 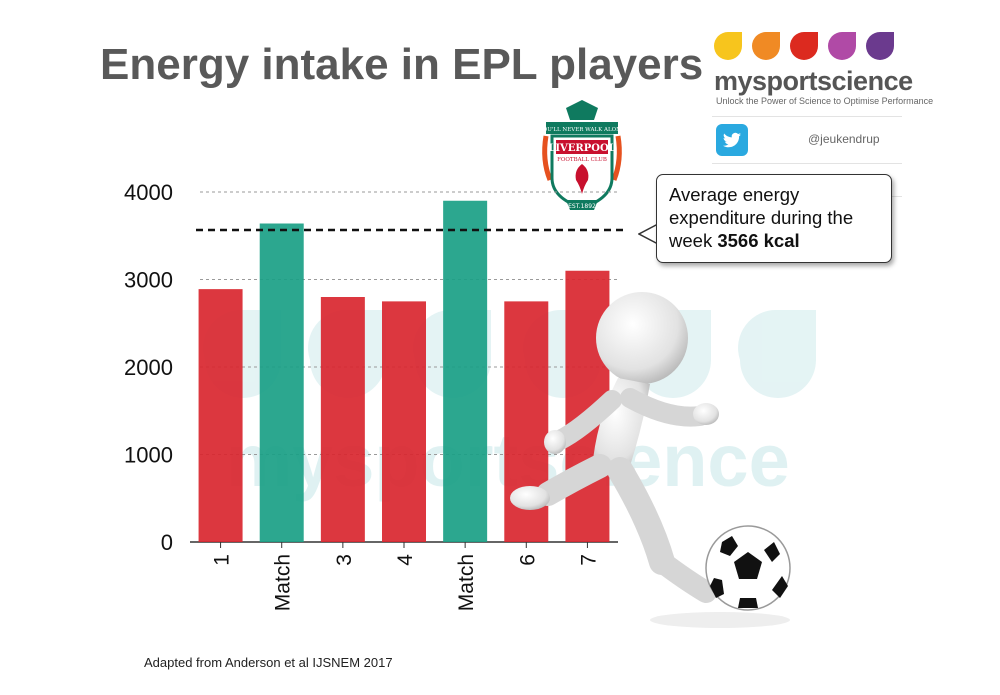 What do you see at coordinates (648, 234) in the screenshot?
I see `callout-pointer` at bounding box center [648, 234].